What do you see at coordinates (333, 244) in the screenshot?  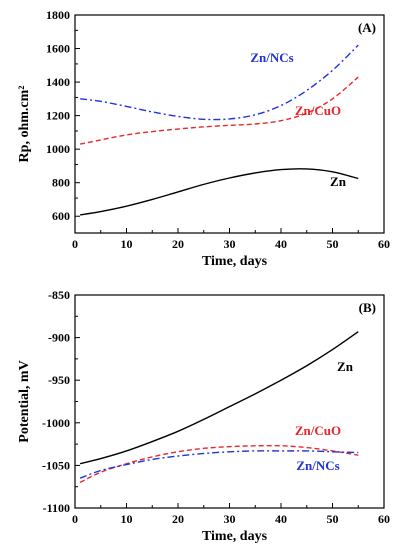 I see `panel-a-x-tick-label: 50` at bounding box center [333, 244].